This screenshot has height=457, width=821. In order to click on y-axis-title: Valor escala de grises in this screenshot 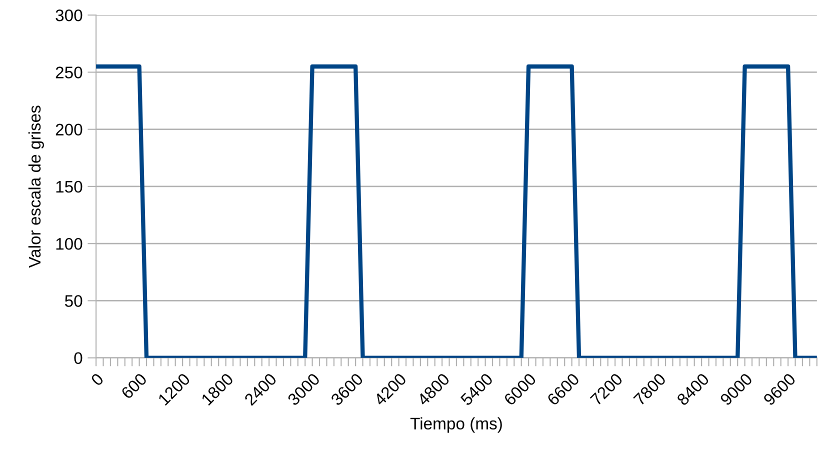, I will do `click(36, 187)`.